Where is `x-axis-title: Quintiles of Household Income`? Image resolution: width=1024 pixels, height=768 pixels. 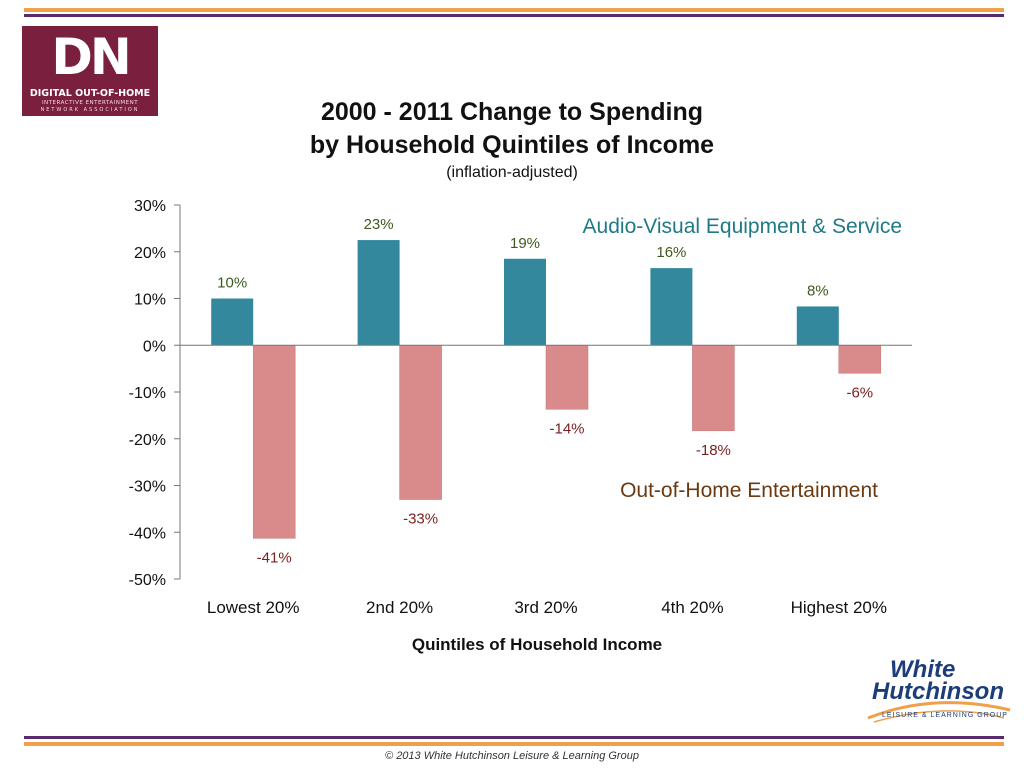
x-axis-title: Quintiles of Household Income is located at coordinates (537, 644).